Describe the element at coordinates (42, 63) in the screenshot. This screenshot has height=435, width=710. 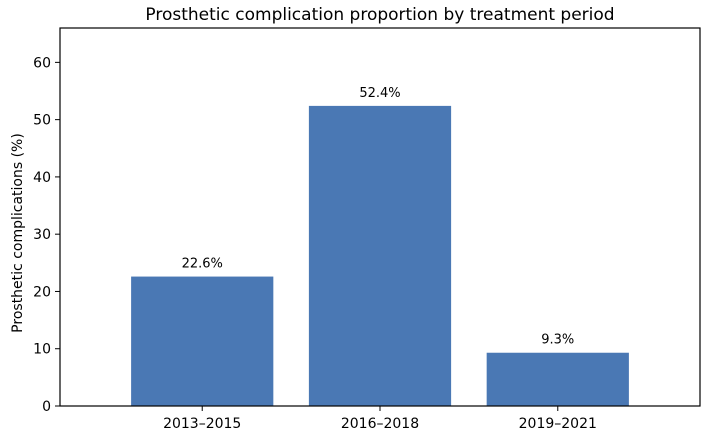
I see `y-tick-label-60: 60` at that location.